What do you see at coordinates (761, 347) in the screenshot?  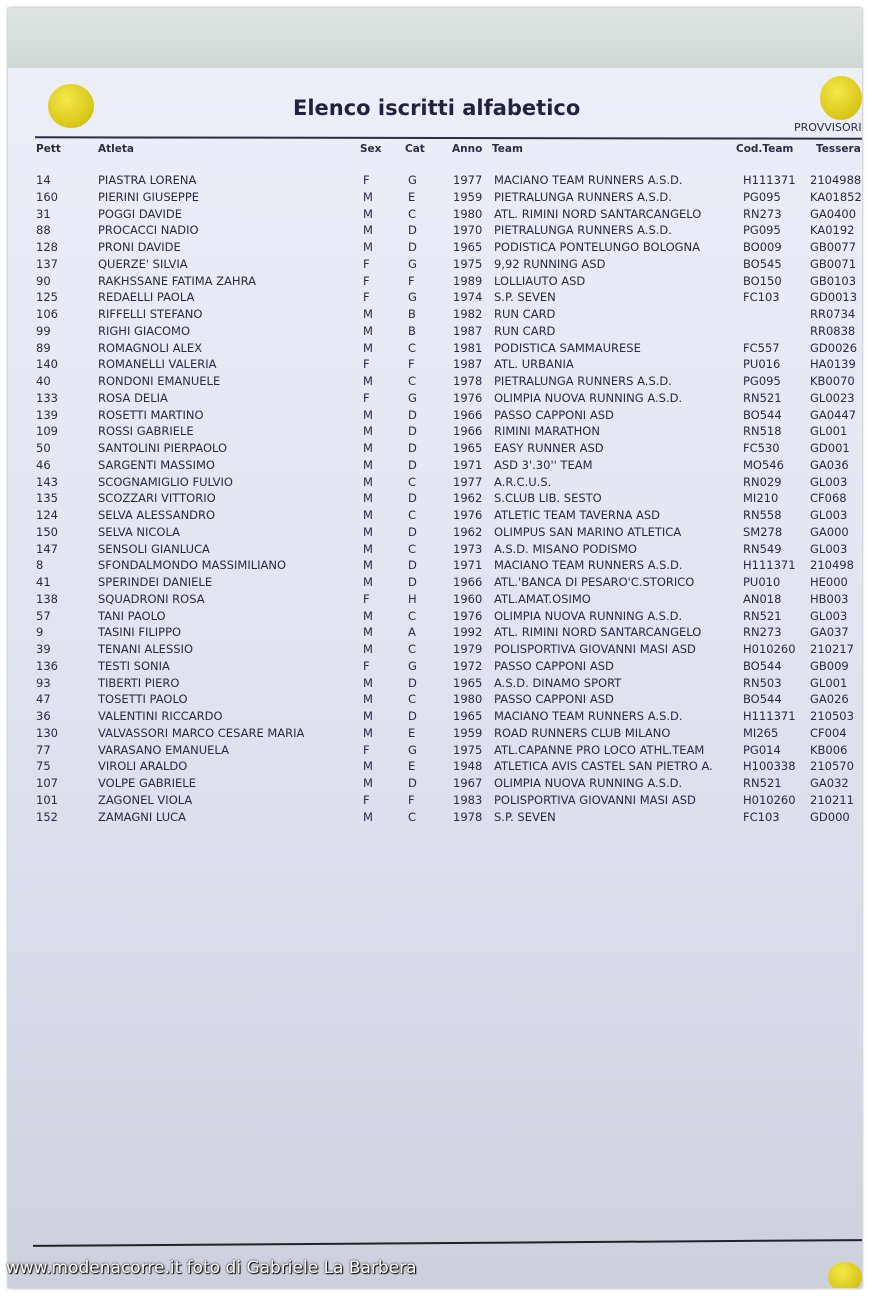 I see `cell-cod: FC557` at bounding box center [761, 347].